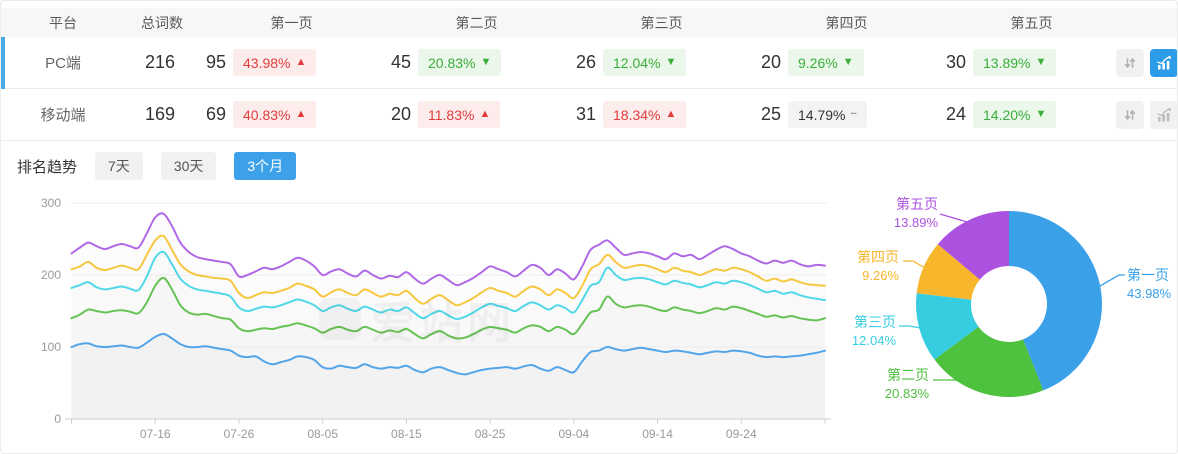 The width and height of the screenshot is (1178, 454). Describe the element at coordinates (188, 166) in the screenshot. I see `range-tab-30d: 30天` at that location.